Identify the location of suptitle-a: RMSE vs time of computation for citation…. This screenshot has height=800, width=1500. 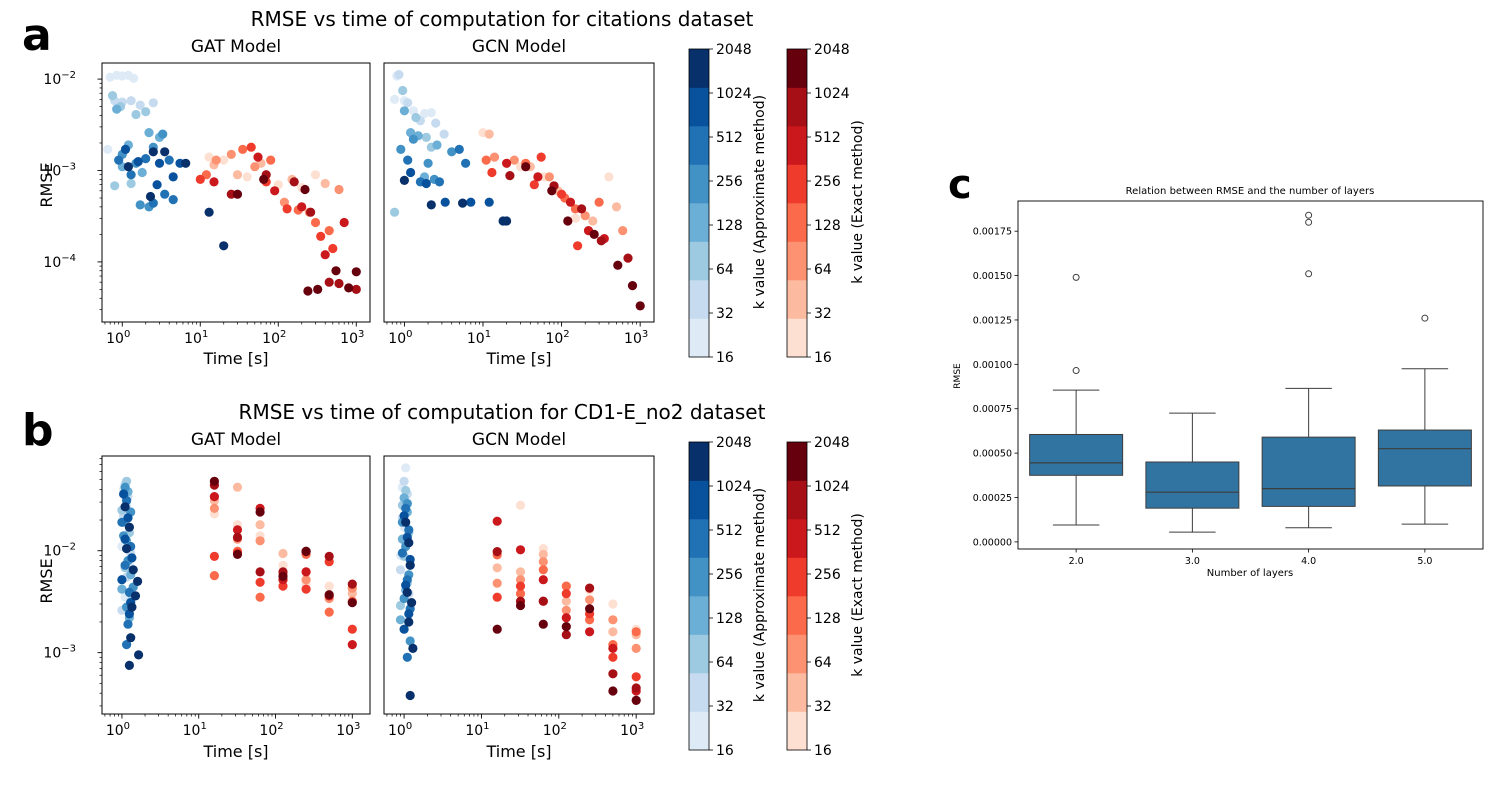
(502, 19).